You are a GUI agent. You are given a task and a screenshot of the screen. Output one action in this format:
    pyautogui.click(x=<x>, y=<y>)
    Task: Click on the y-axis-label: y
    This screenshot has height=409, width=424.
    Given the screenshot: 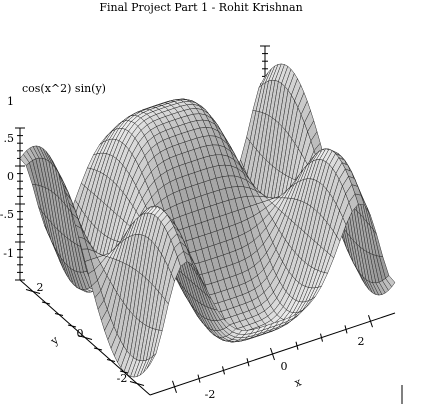 What is the action you would take?
    pyautogui.click(x=54, y=340)
    